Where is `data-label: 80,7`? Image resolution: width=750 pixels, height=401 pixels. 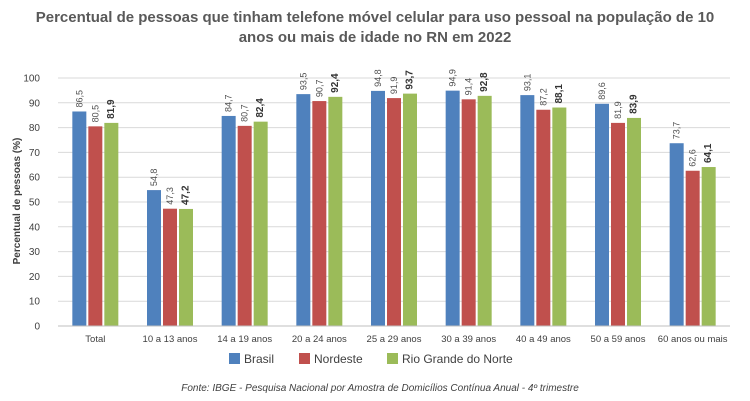 data-label: 80,7 is located at coordinates (245, 113).